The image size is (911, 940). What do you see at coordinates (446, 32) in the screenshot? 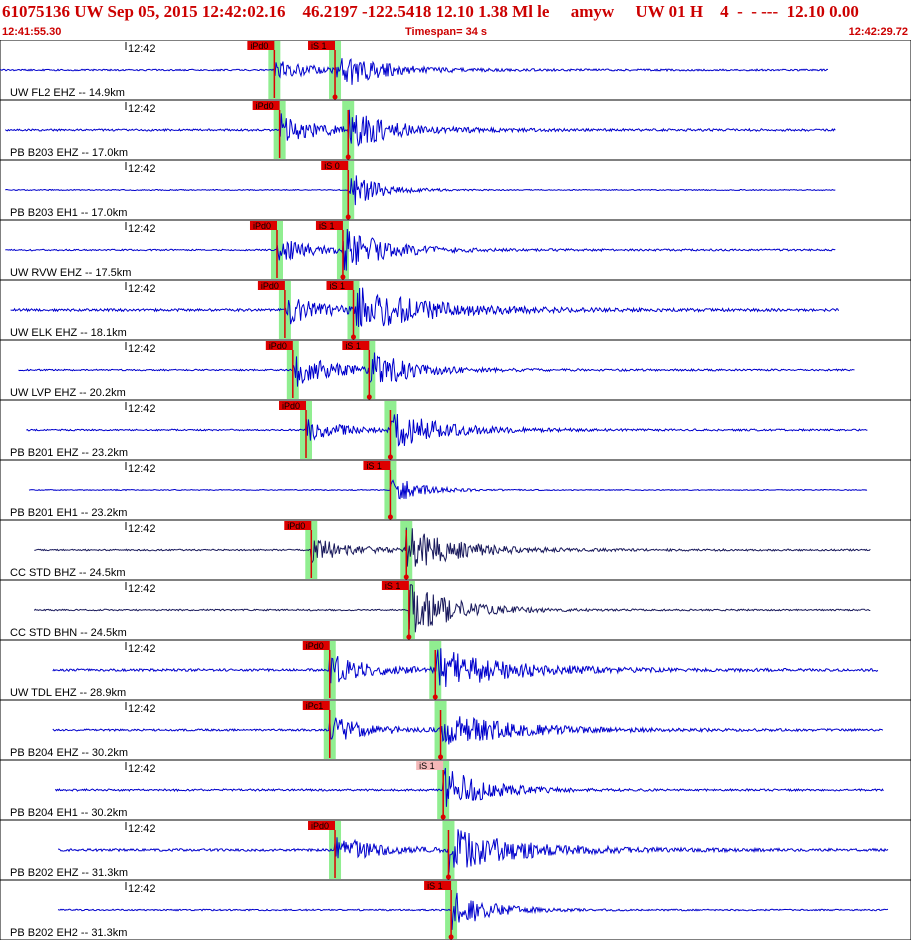
I see `timespan-label: Timespan= 34 s` at bounding box center [446, 32].